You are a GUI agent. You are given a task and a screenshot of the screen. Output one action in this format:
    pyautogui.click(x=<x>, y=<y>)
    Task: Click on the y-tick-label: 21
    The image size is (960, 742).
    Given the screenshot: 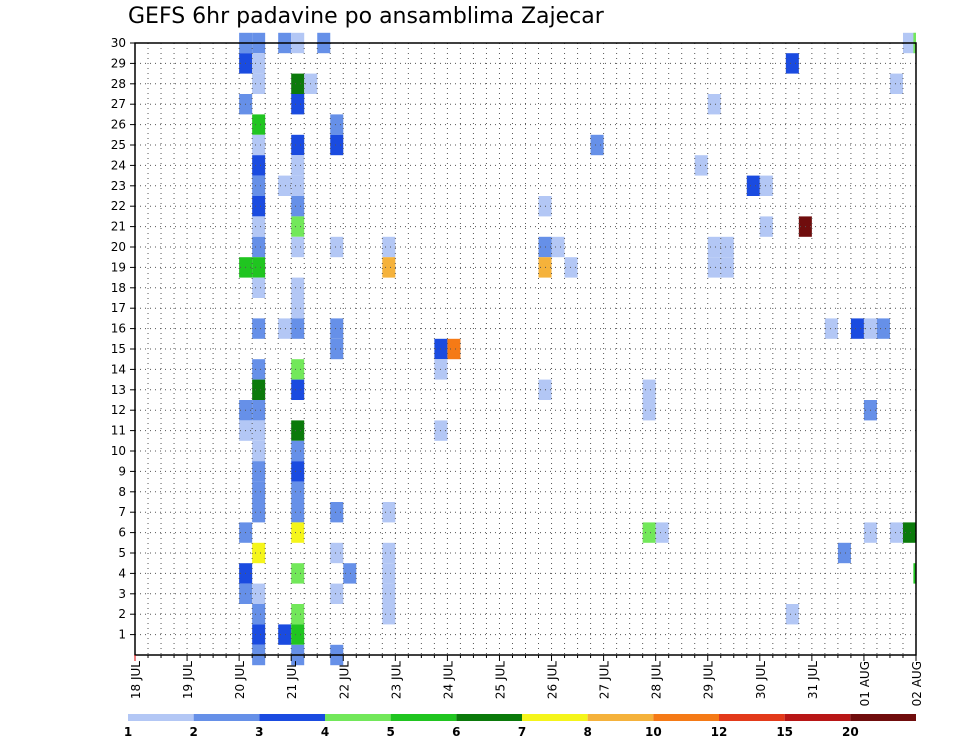 What is the action you would take?
    pyautogui.click(x=118, y=227)
    